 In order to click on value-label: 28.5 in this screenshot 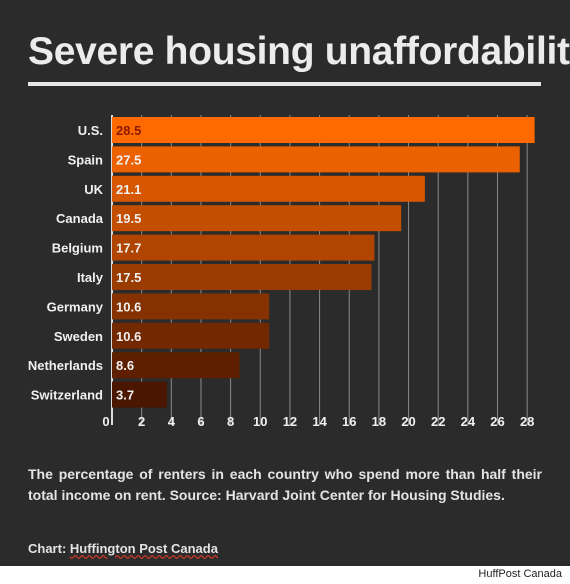, I will do `click(128, 130)`.